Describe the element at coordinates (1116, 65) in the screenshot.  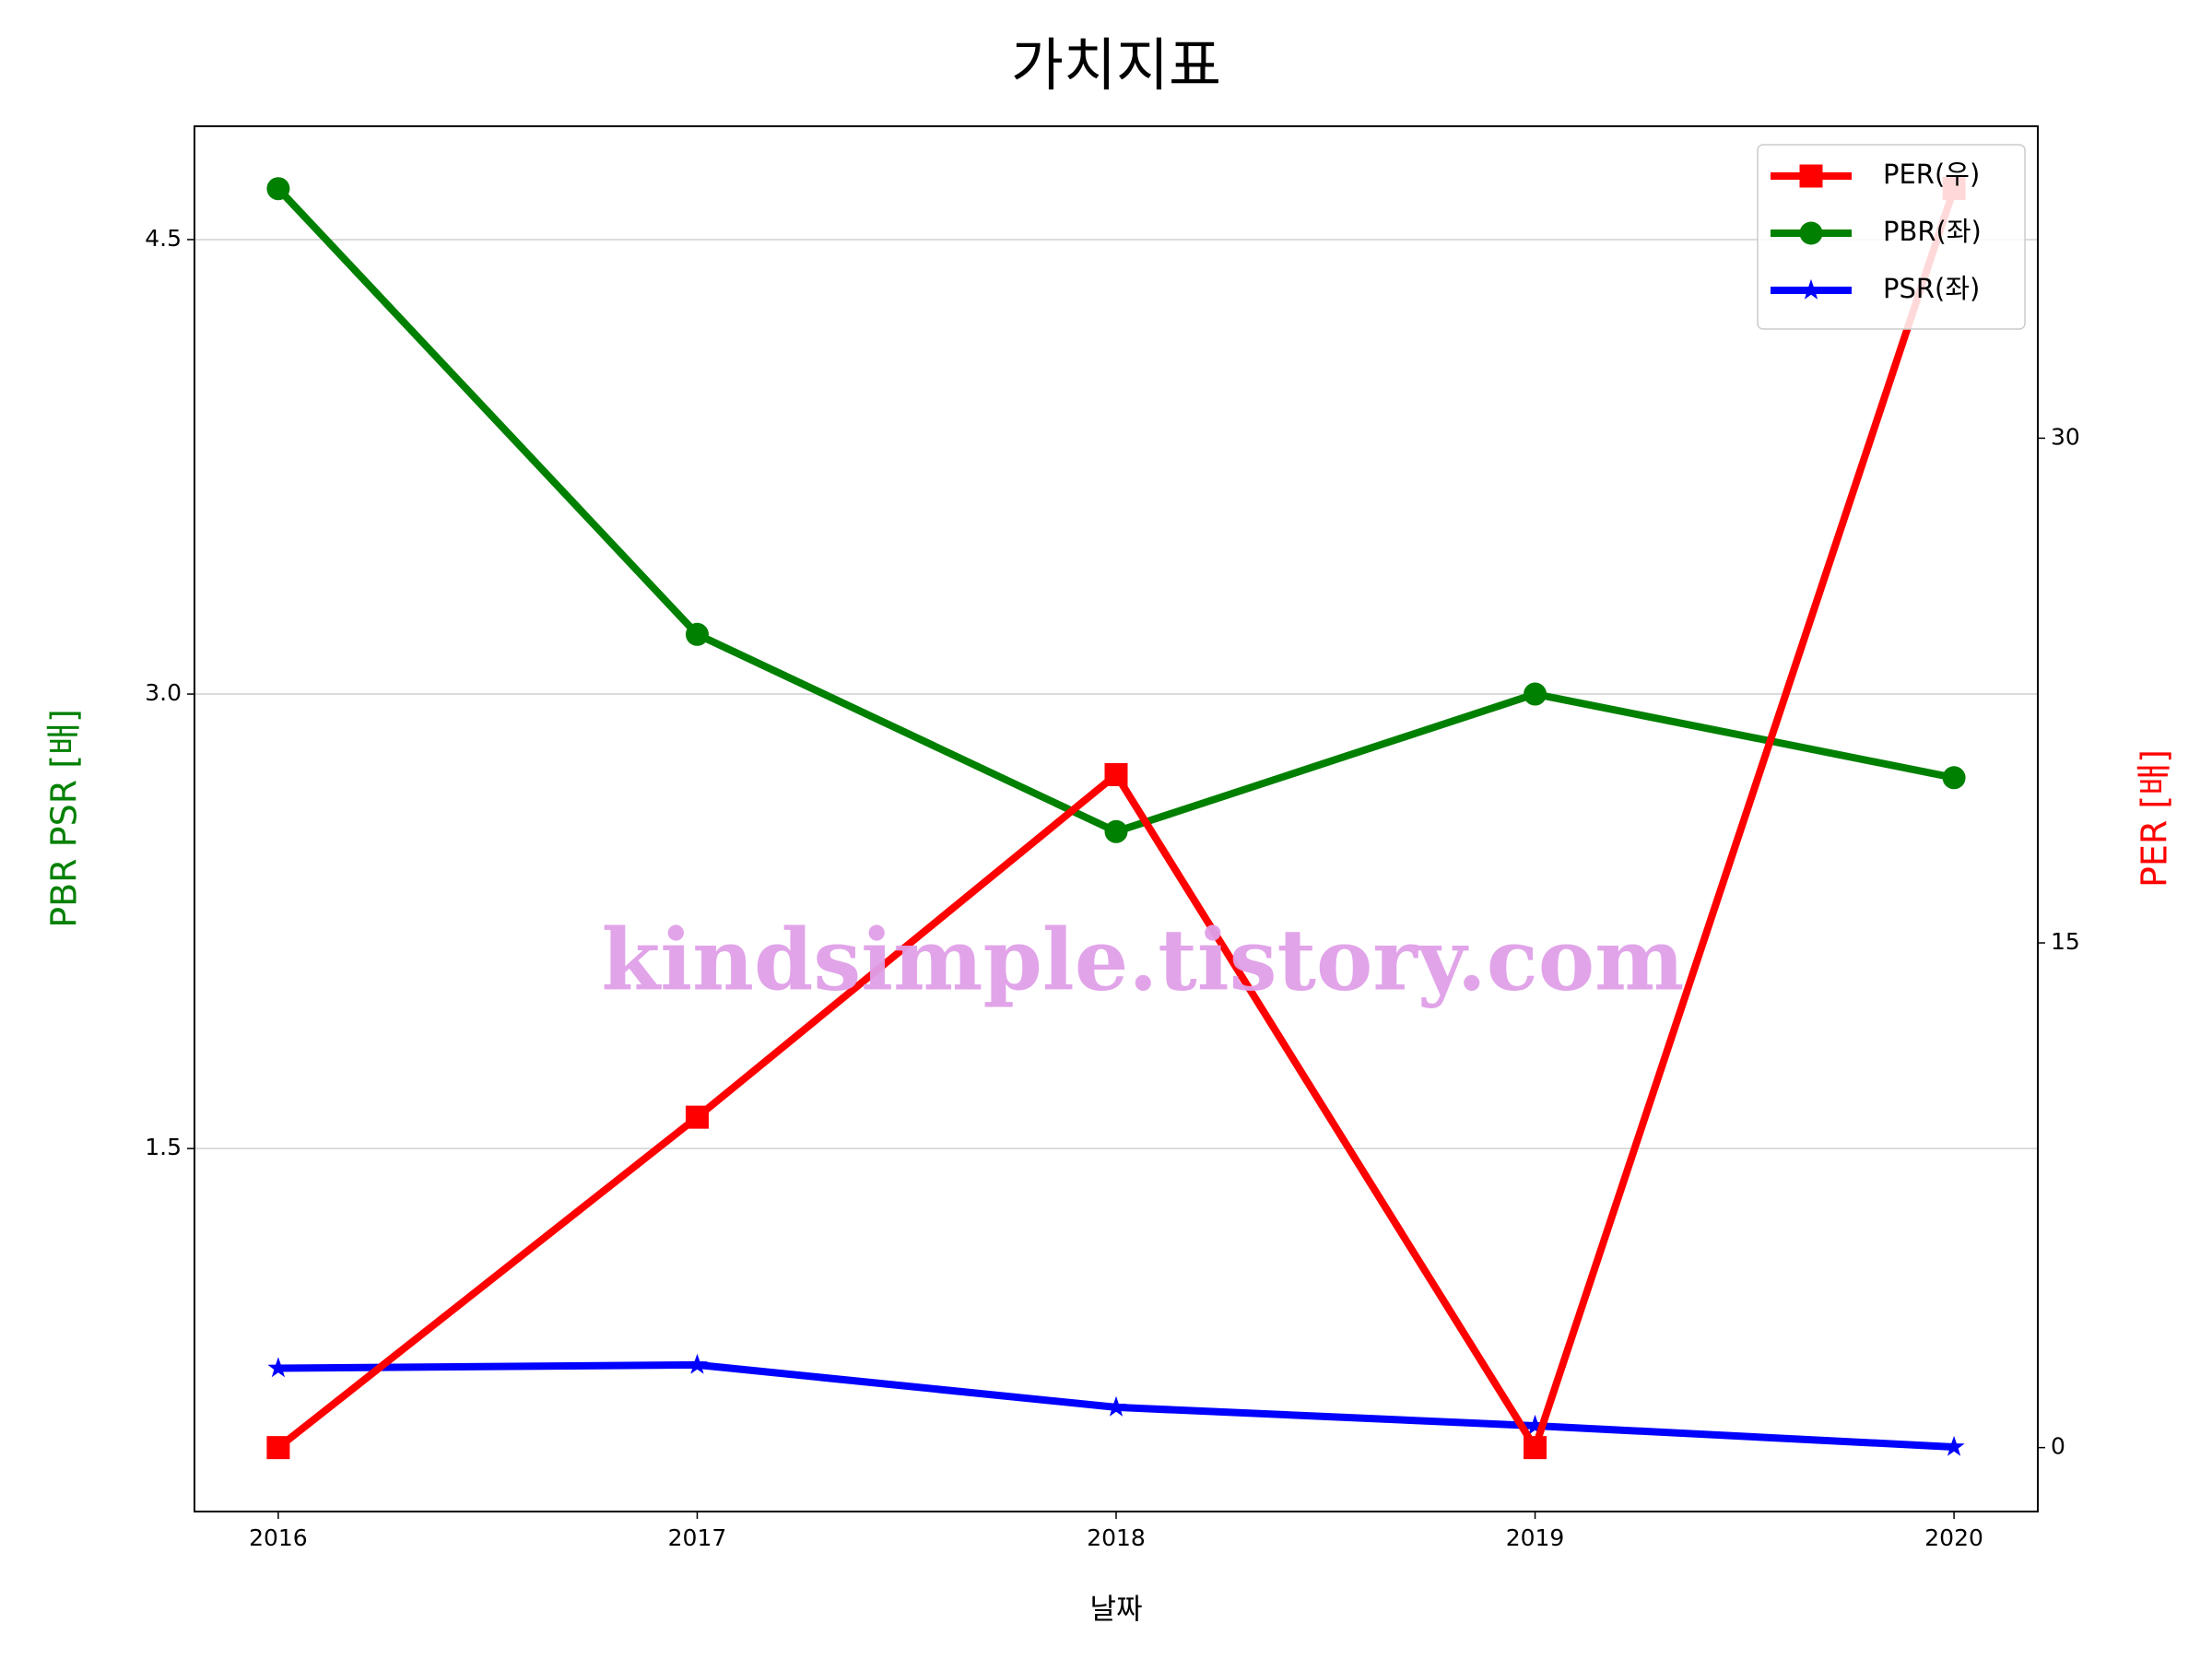
I see `chart-title: 가치지표` at that location.